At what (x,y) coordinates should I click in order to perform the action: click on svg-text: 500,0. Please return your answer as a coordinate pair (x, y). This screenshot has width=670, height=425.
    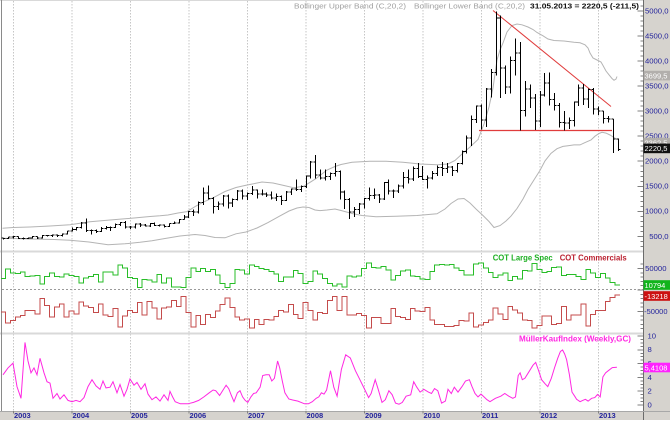
    Looking at the image, I should click on (658, 236).